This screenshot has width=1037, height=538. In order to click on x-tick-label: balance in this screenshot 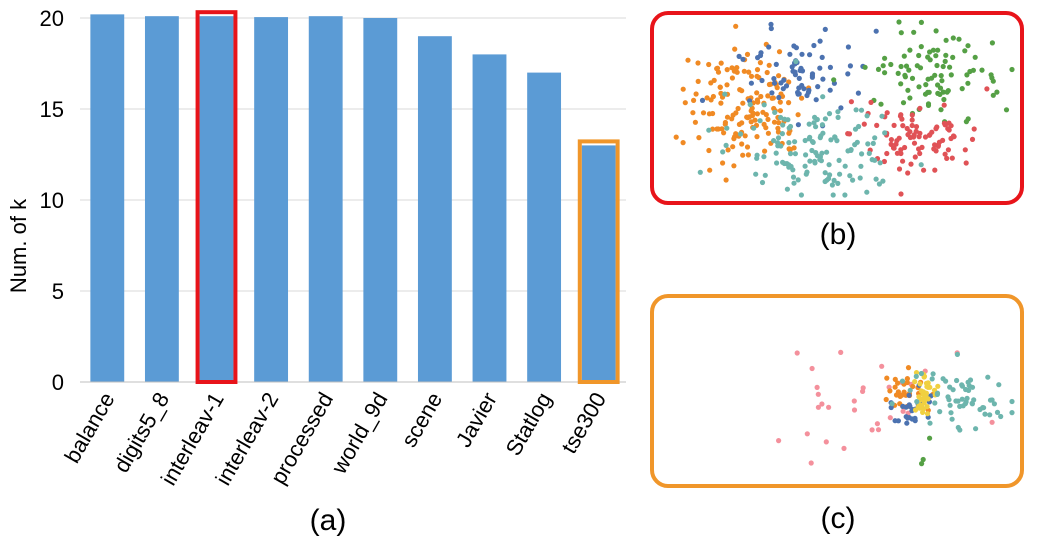, I will do `click(89, 427)`.